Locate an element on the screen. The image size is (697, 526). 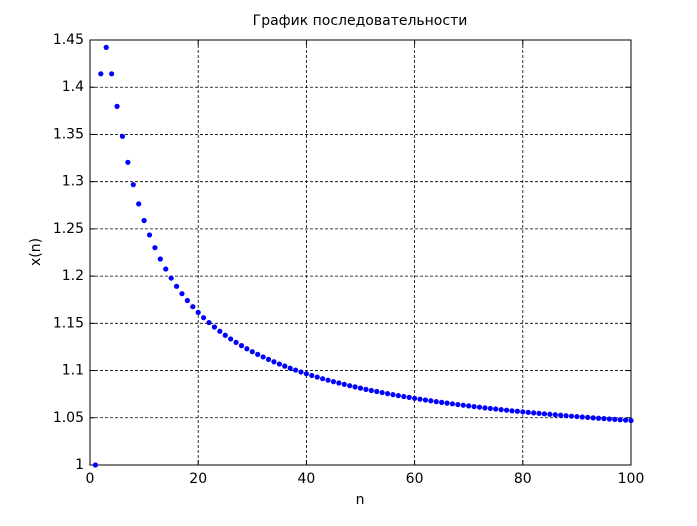
x-tick-label: 40 is located at coordinates (306, 479).